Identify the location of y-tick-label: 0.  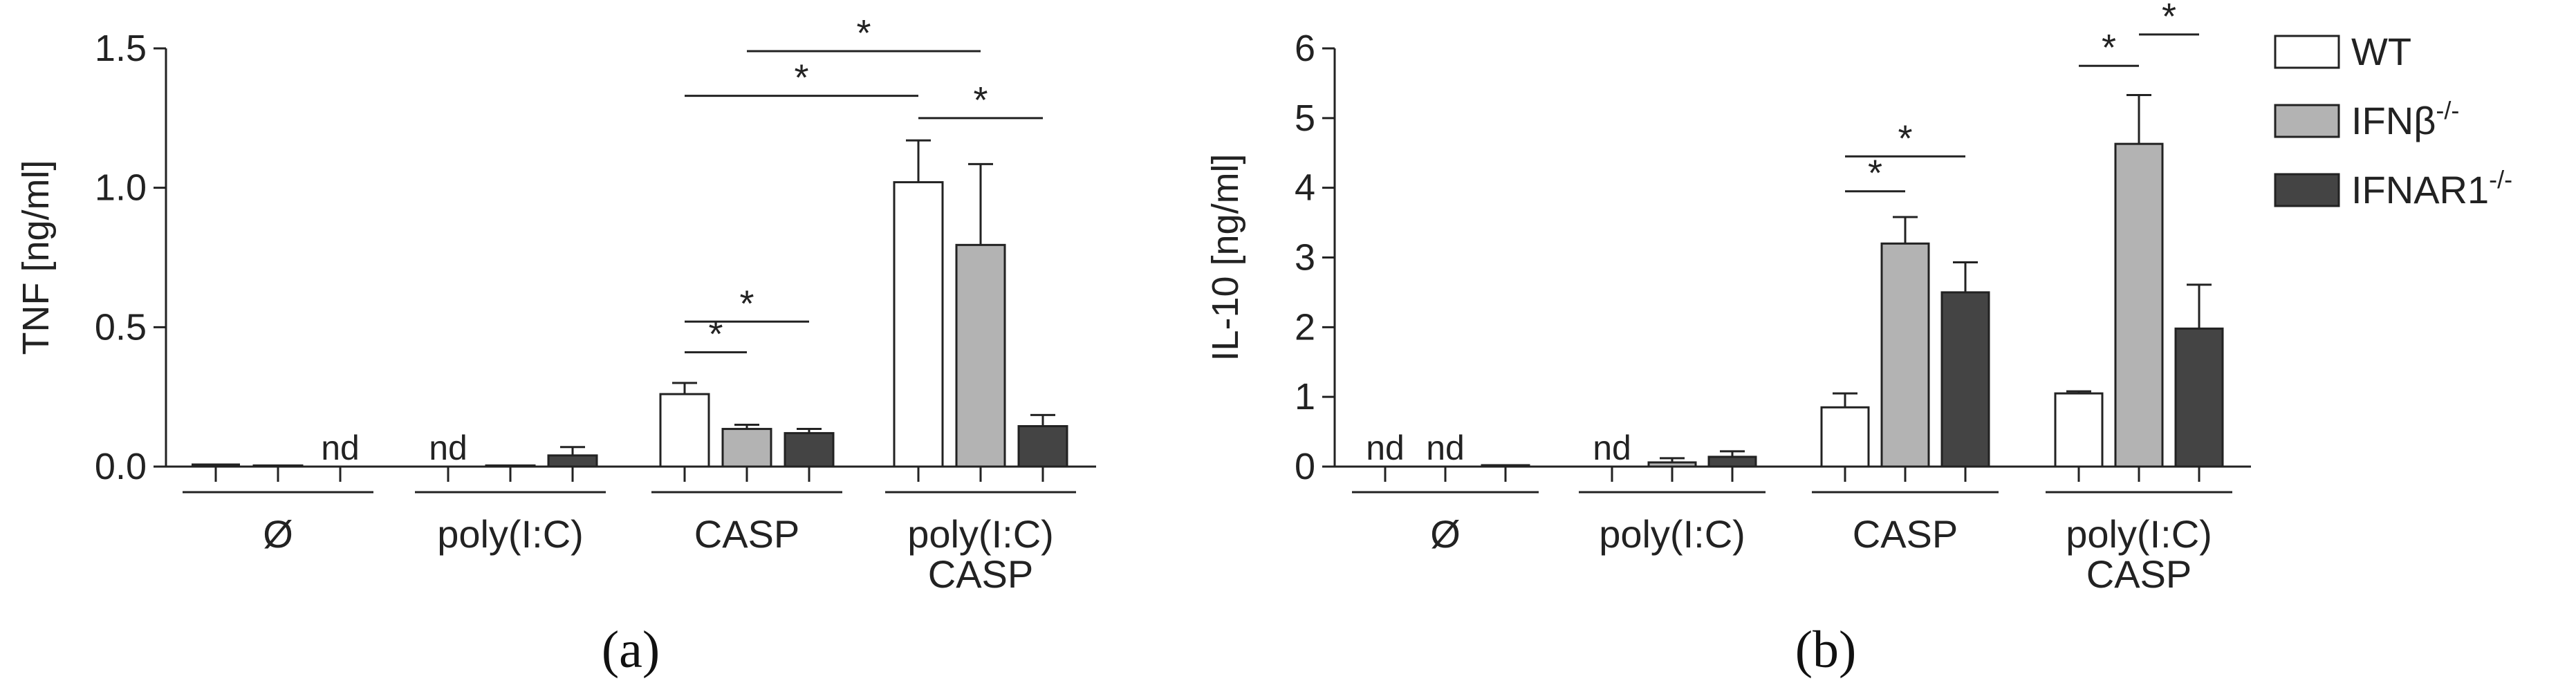
(1305, 467).